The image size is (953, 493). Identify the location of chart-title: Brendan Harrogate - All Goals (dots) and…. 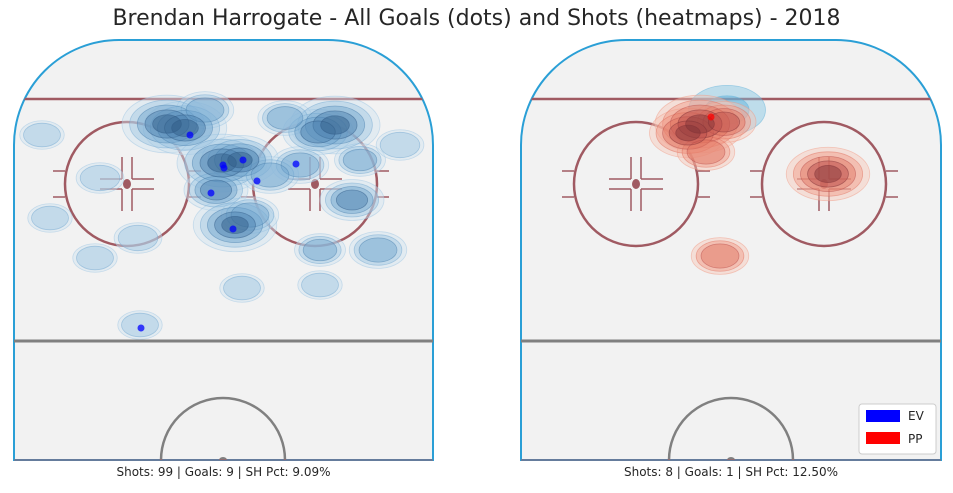
(476, 18).